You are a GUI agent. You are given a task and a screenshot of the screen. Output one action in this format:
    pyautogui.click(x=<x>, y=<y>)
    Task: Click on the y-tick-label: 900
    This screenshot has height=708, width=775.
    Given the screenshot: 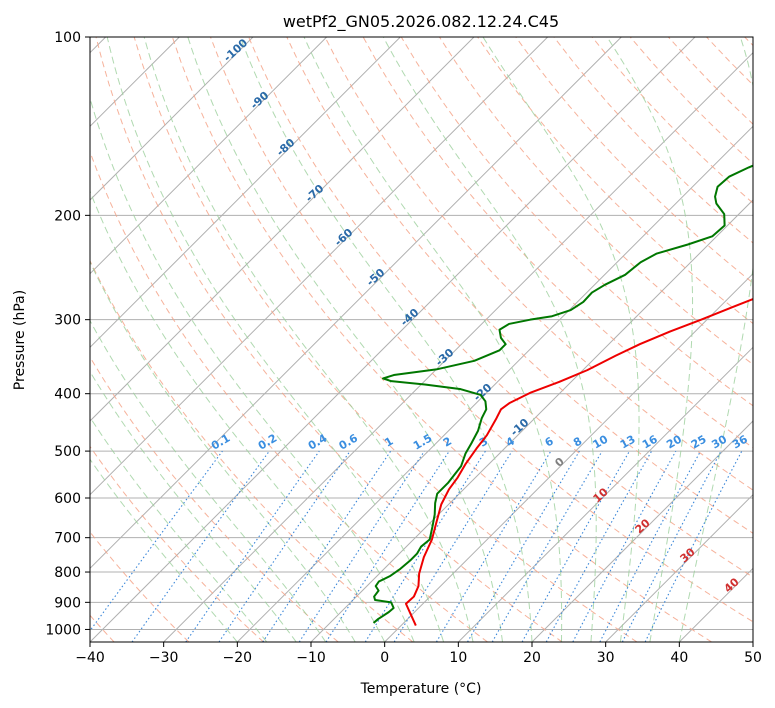 What is the action you would take?
    pyautogui.click(x=67, y=603)
    